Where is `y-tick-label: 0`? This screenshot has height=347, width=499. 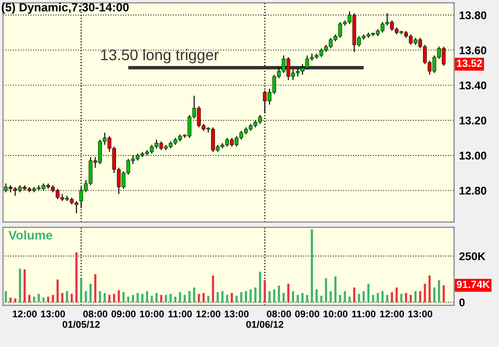 y-tick-label: 0 is located at coordinates (462, 302).